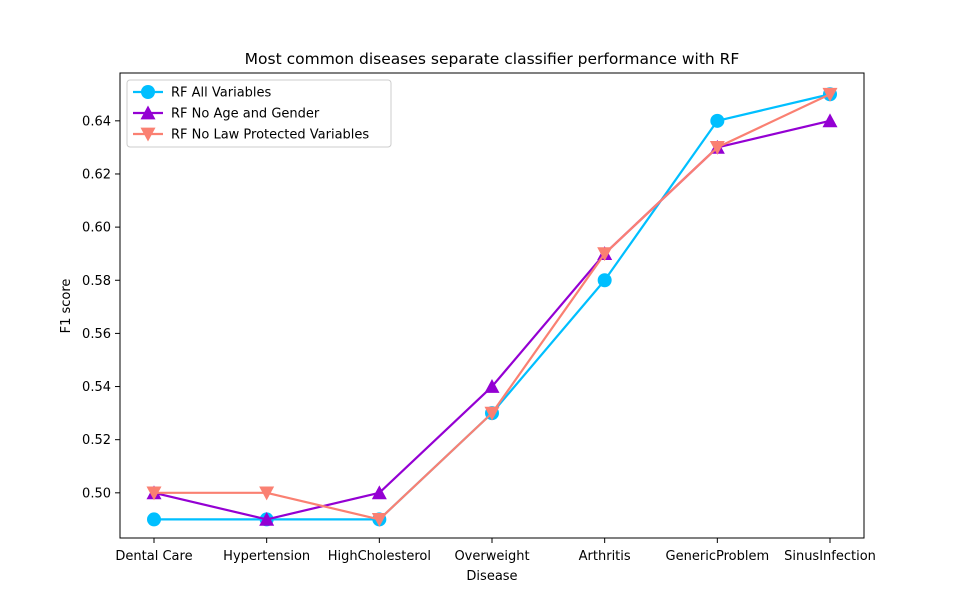 This screenshot has width=960, height=606. What do you see at coordinates (96, 281) in the screenshot?
I see `y-tick-label: 0.58` at bounding box center [96, 281].